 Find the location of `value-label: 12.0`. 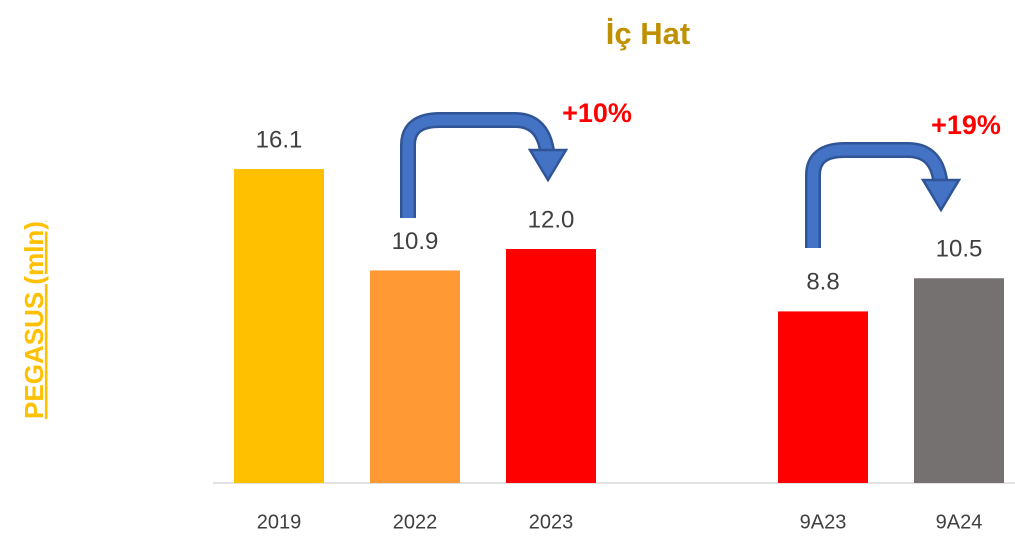

value-label: 12.0 is located at coordinates (551, 219).